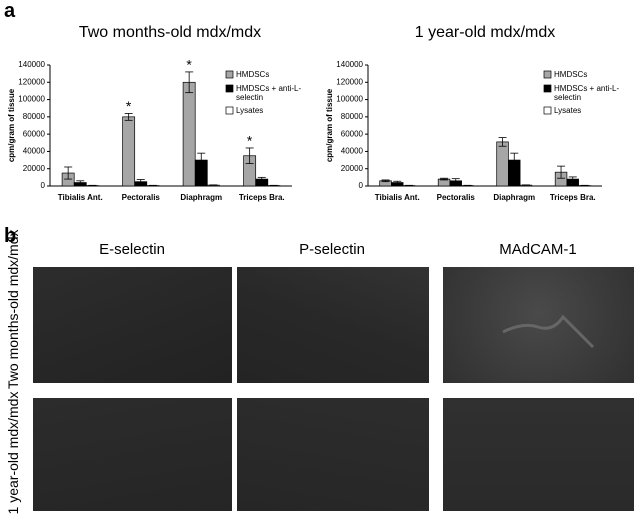 This screenshot has width=640, height=518. Describe the element at coordinates (13, 453) in the screenshot. I see `row-label: 1 year-old mdx/mdx` at that location.